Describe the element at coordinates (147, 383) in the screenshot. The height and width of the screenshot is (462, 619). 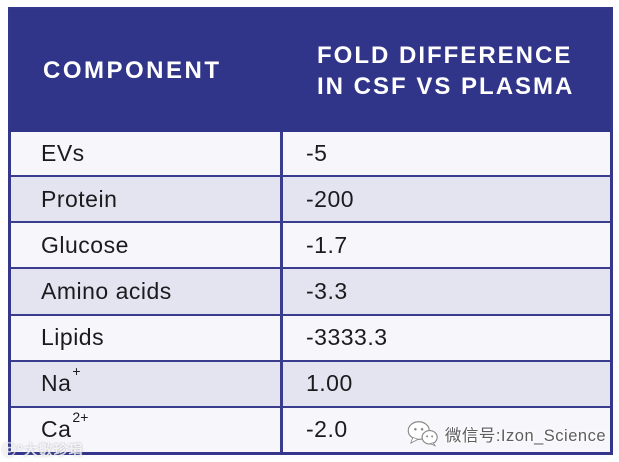
I see `component-cell: Na+` at that location.